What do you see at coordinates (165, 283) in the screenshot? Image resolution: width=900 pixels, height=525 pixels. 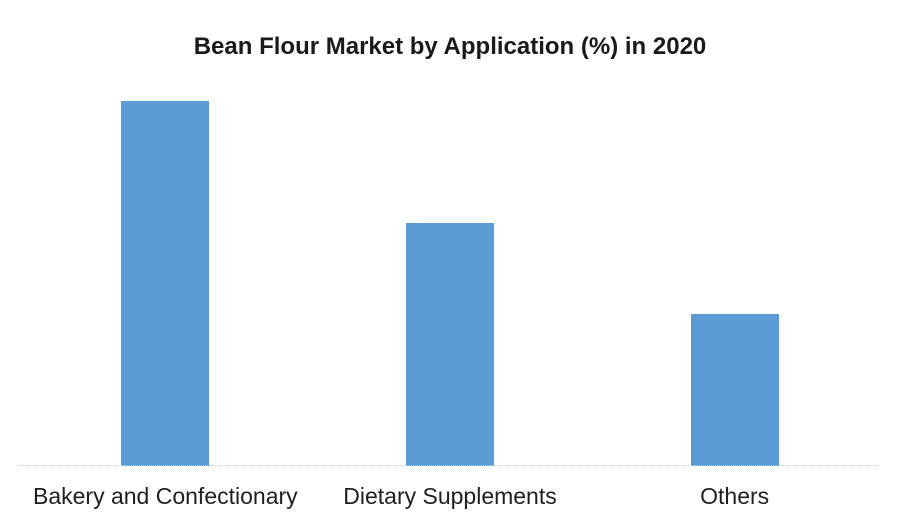 I see `bar-bakery-and-confectionary` at bounding box center [165, 283].